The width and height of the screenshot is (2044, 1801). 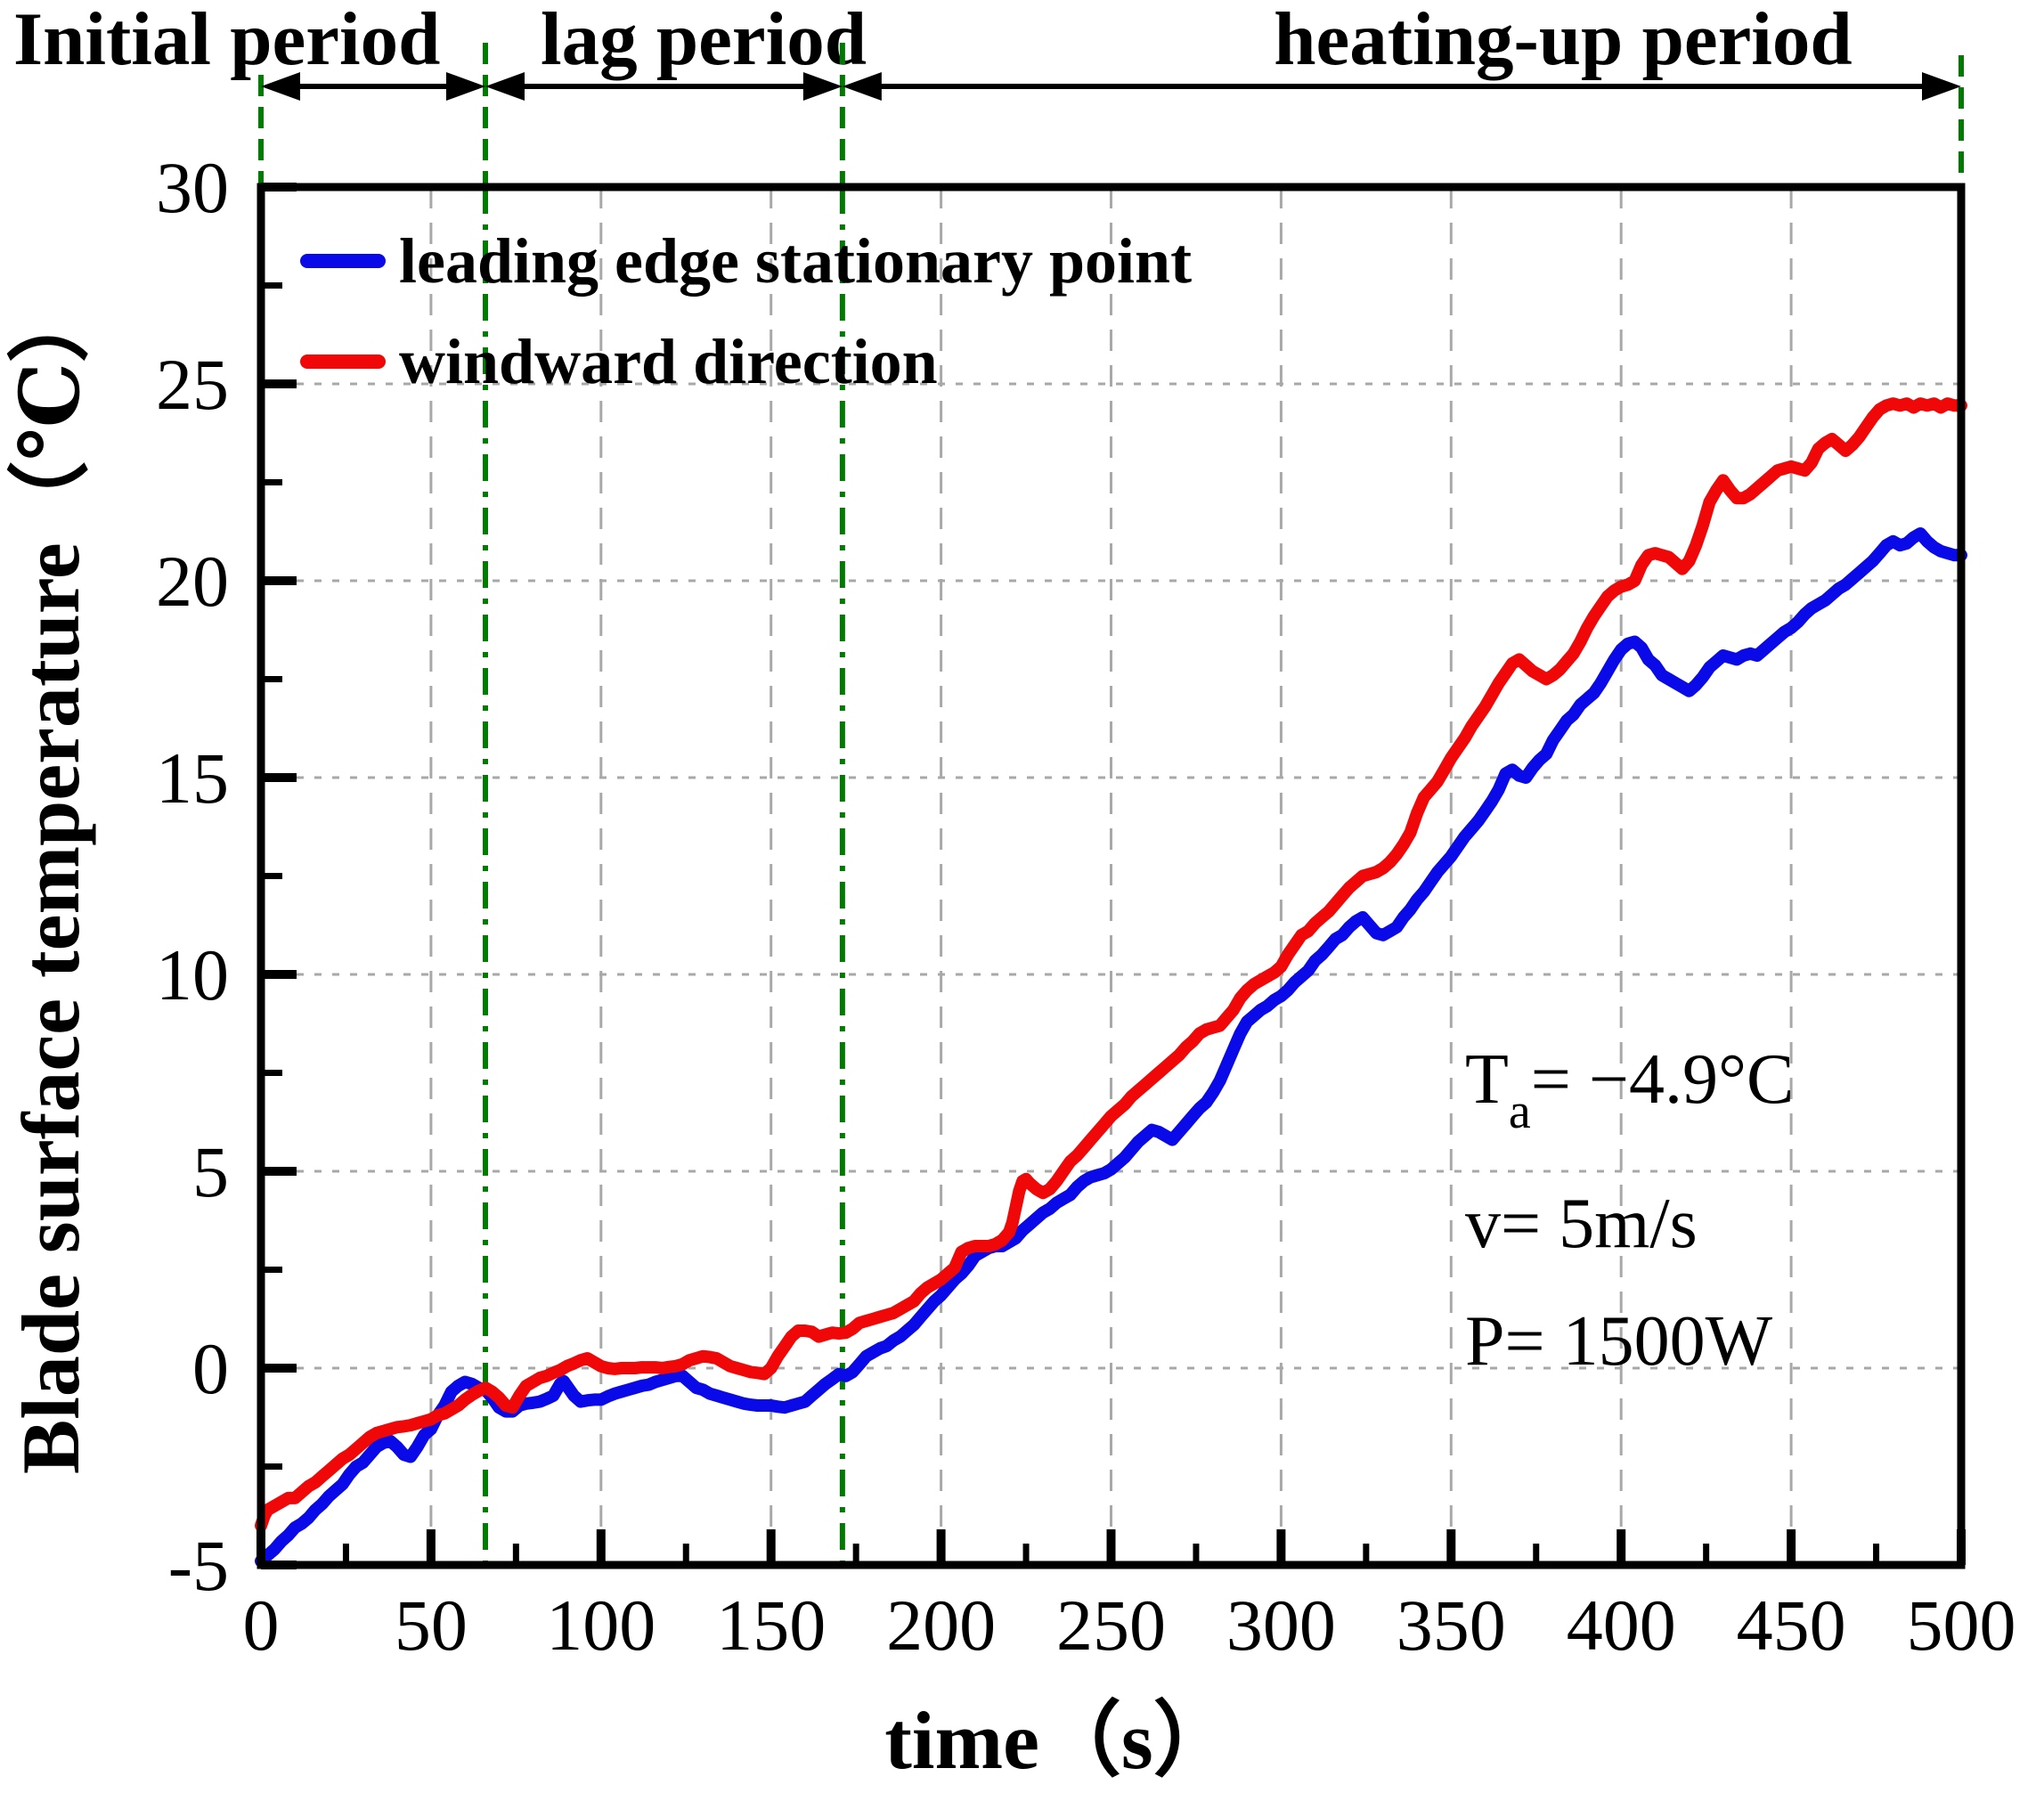 What do you see at coordinates (1962, 1625) in the screenshot?
I see `x-tick-label-500: 500` at bounding box center [1962, 1625].